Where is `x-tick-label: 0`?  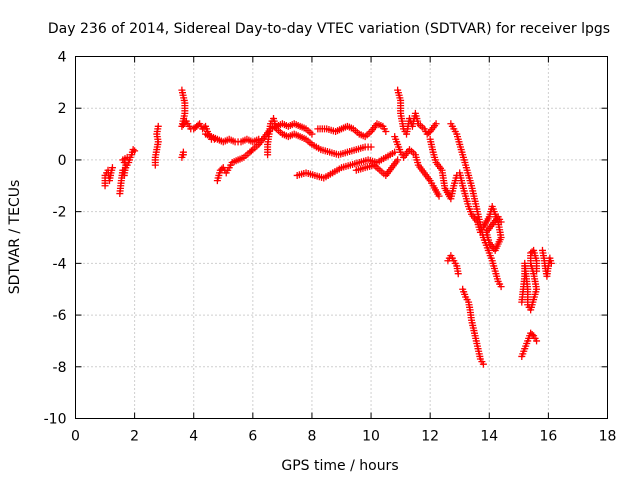 x-tick-label: 0 is located at coordinates (75, 437).